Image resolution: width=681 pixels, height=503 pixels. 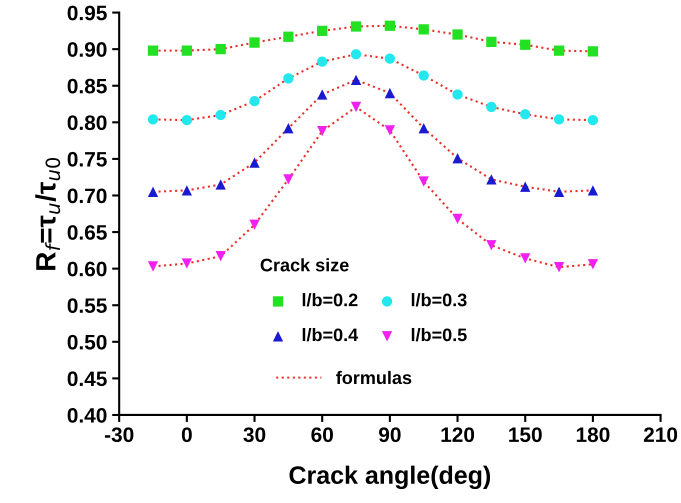 I want to click on x-tick-label: 60, so click(x=322, y=434).